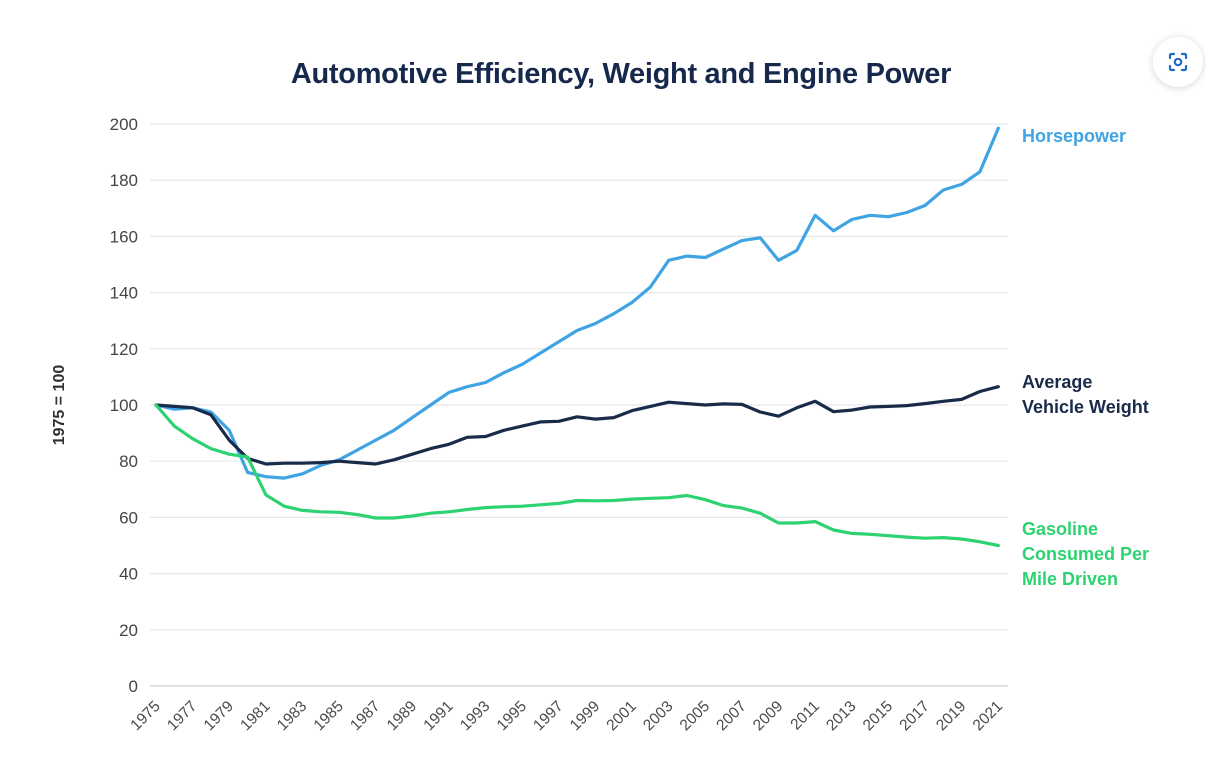 The image size is (1206, 771). Describe the element at coordinates (365, 716) in the screenshot. I see `x-tick-label-1987: 1987` at that location.